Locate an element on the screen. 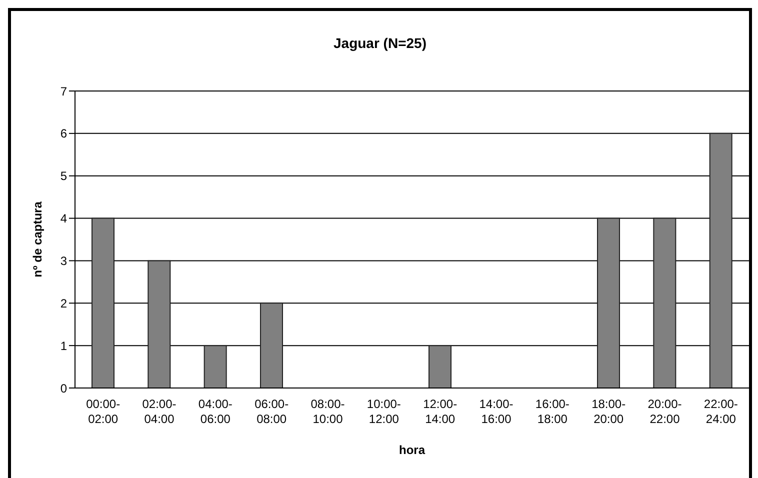  x-tick-label: 16:00-18:00 is located at coordinates (552, 411).